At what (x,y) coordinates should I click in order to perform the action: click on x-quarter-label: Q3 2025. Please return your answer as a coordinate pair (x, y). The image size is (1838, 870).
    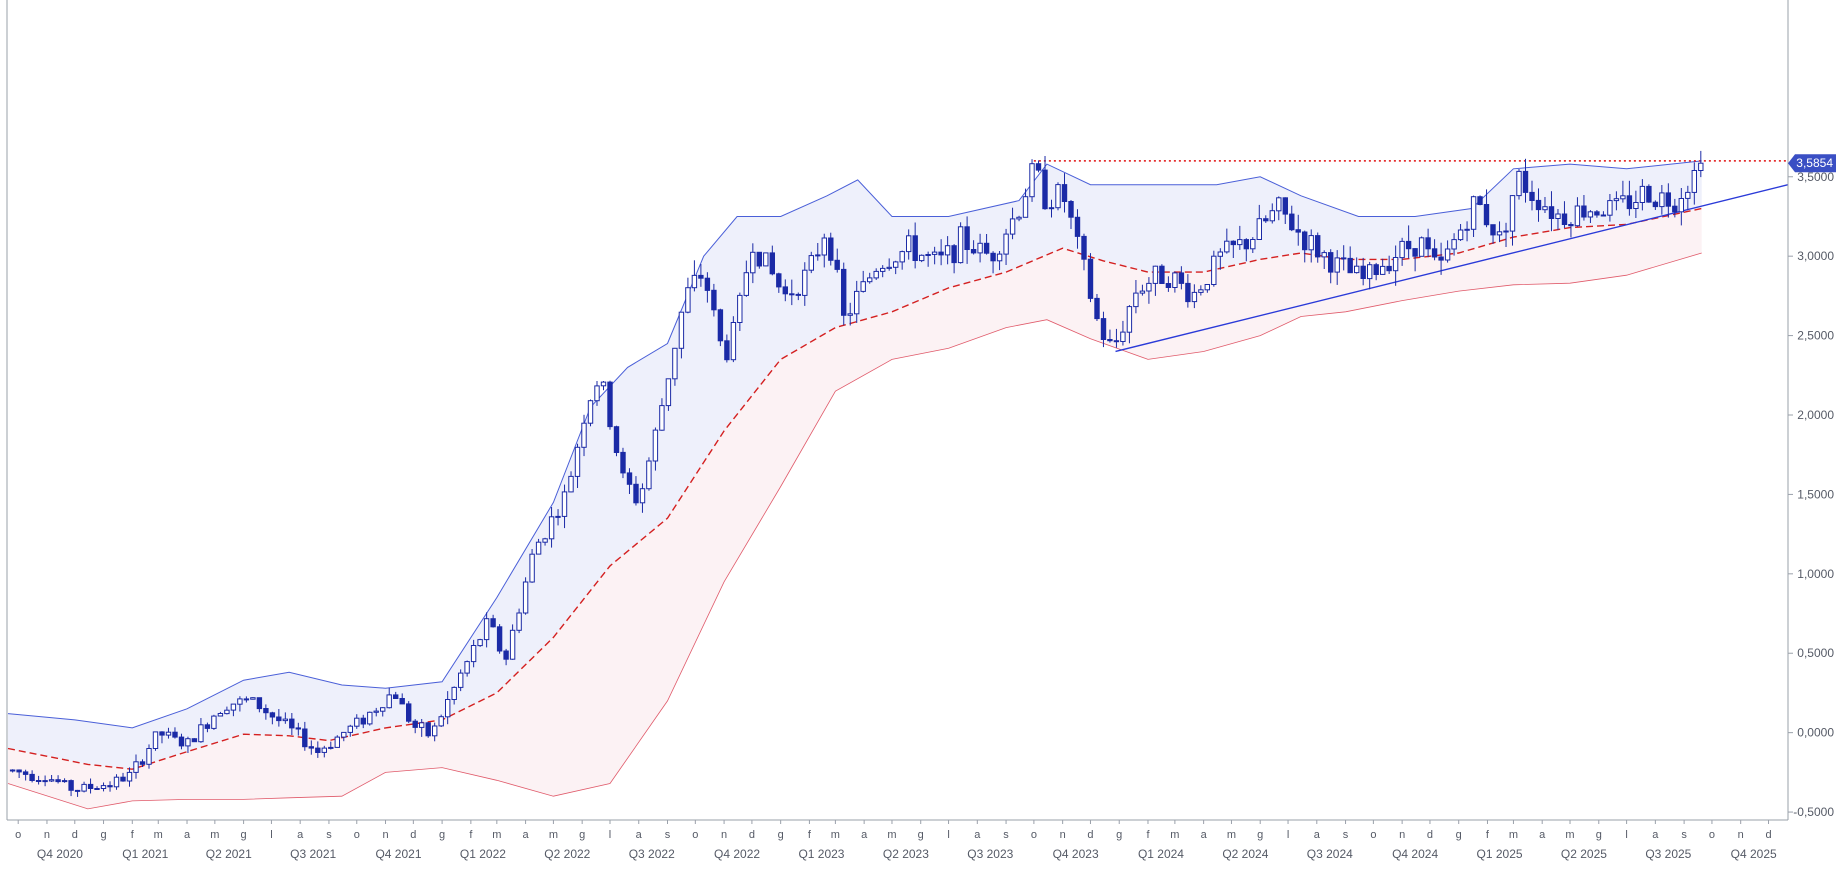
    Looking at the image, I should click on (1668, 854).